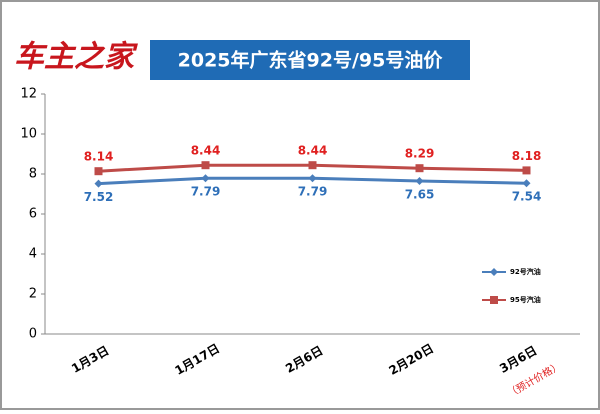  I want to click on logo: 车主之家, so click(76, 57).